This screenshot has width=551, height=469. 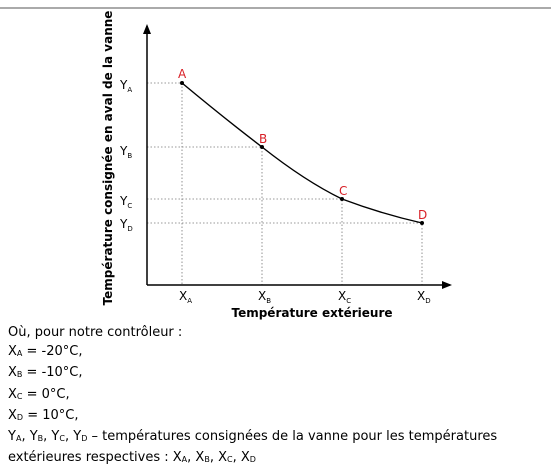 I want to click on axis-label: XA, so click(x=185, y=297).